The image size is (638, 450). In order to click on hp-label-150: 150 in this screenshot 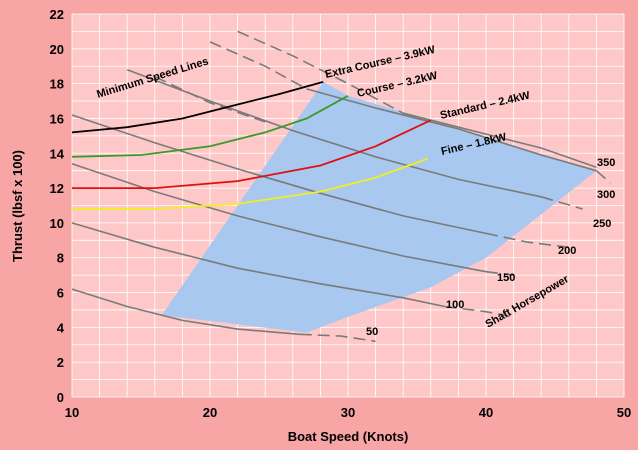, I will do `click(506, 278)`.